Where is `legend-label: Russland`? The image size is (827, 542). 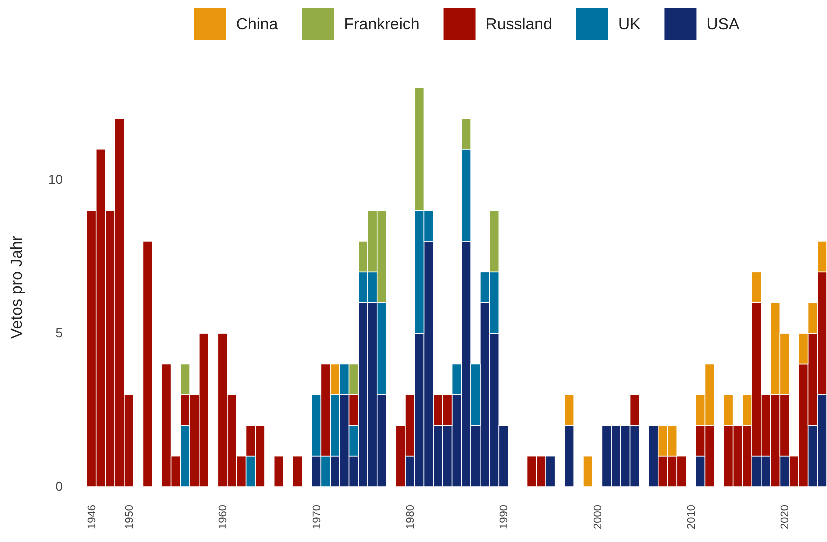 legend-label: Russland is located at coordinates (519, 25).